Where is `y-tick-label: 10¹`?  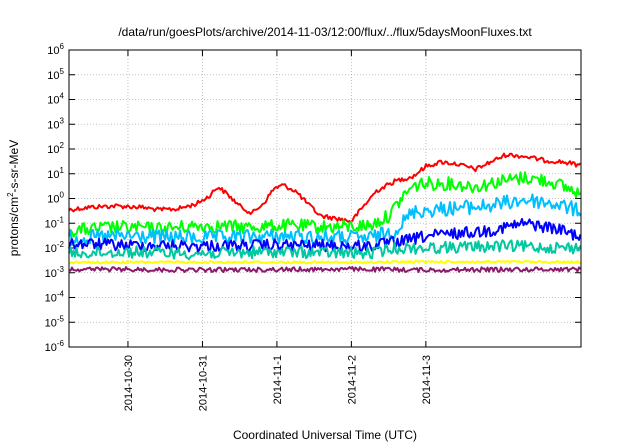
y-tick-label: 10¹ is located at coordinates (55, 173).